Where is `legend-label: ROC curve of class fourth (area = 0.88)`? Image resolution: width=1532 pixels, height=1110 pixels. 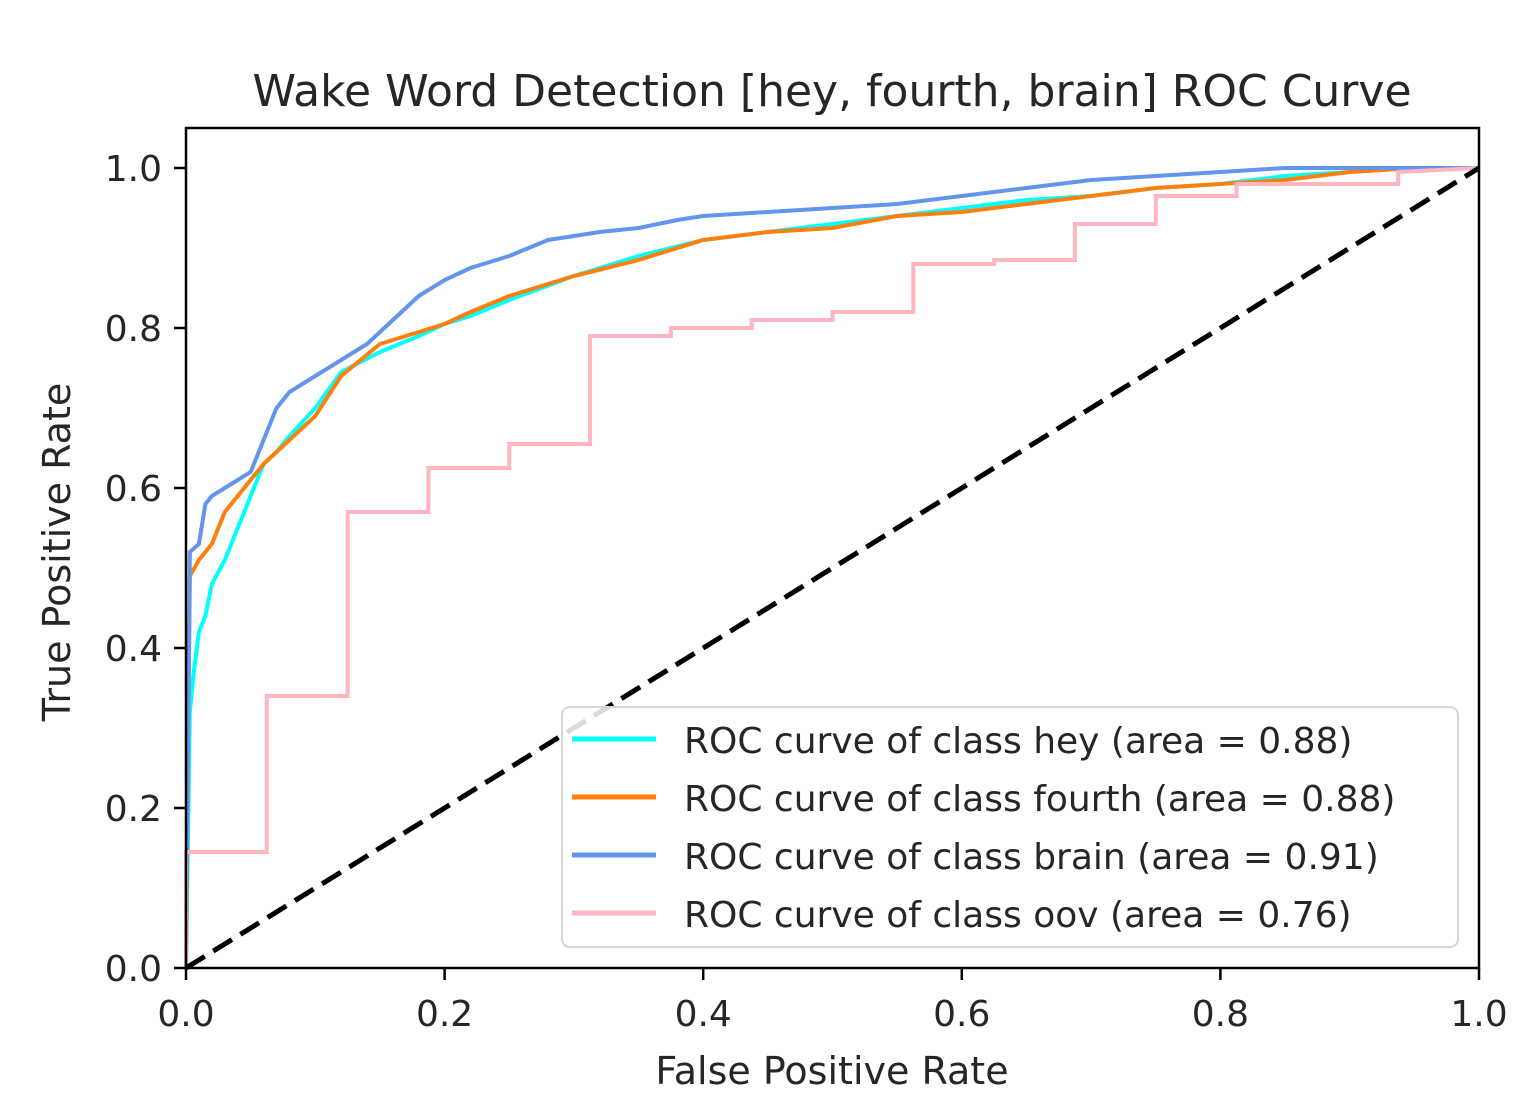 legend-label: ROC curve of class fourth (area = 0.88) is located at coordinates (1039, 799).